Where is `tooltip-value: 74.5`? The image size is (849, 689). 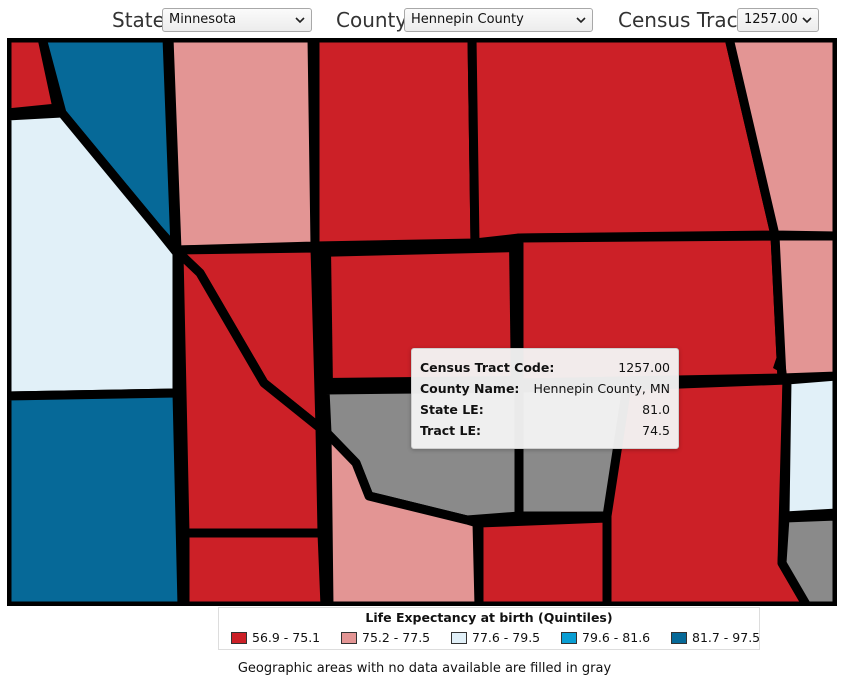 tooltip-value: 74.5 is located at coordinates (656, 430).